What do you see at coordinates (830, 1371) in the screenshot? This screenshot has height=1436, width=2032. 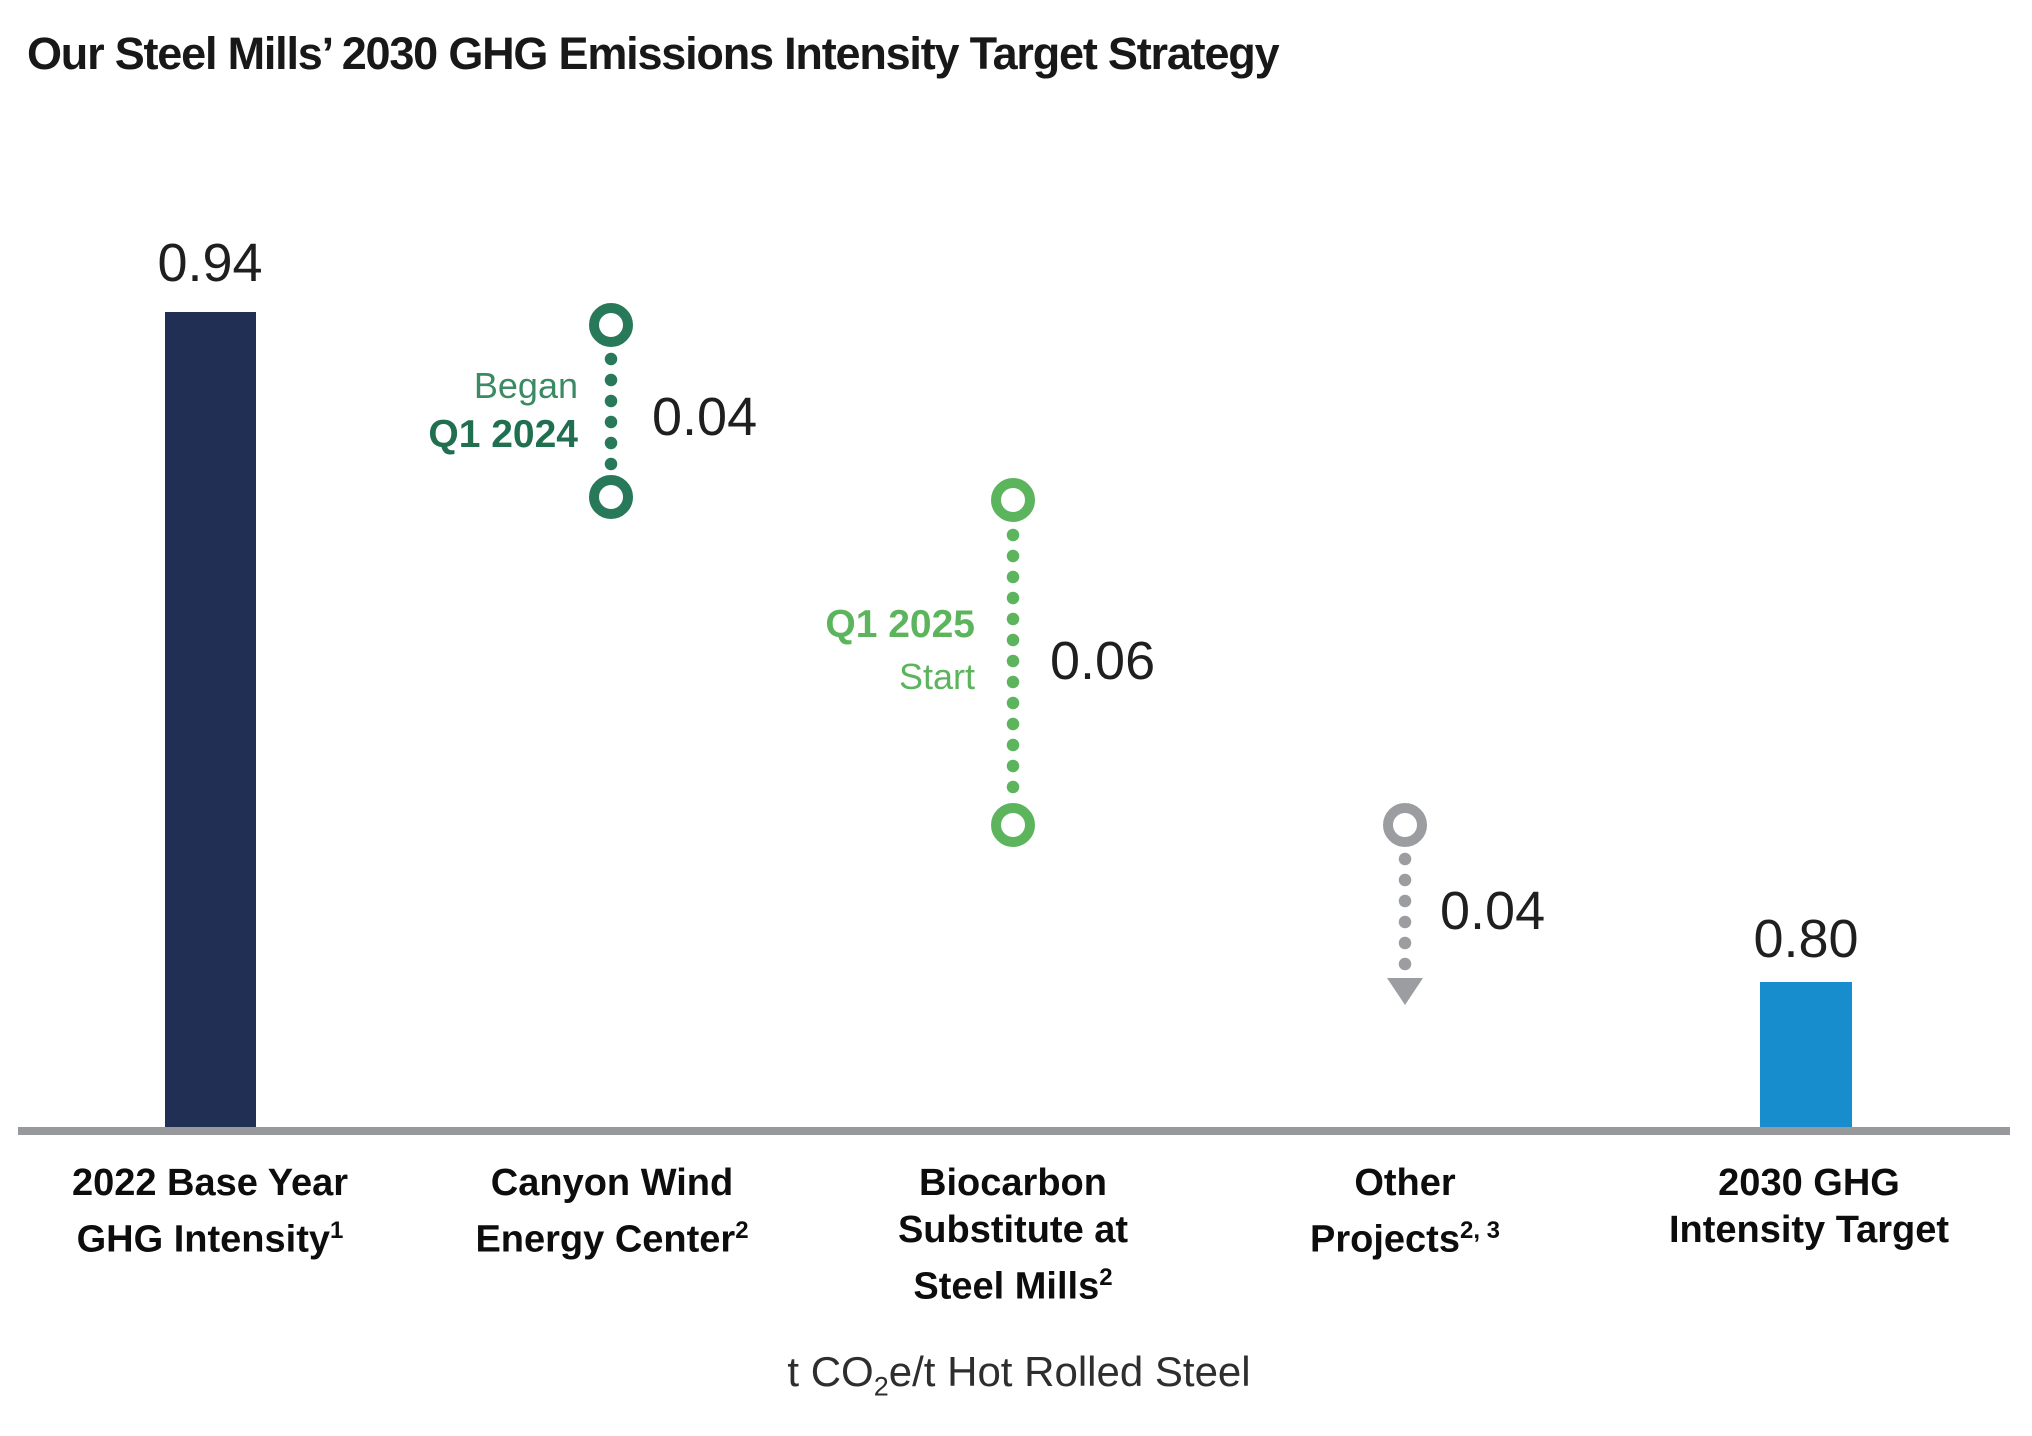 I see `axis-unit-pre: t CO` at bounding box center [830, 1371].